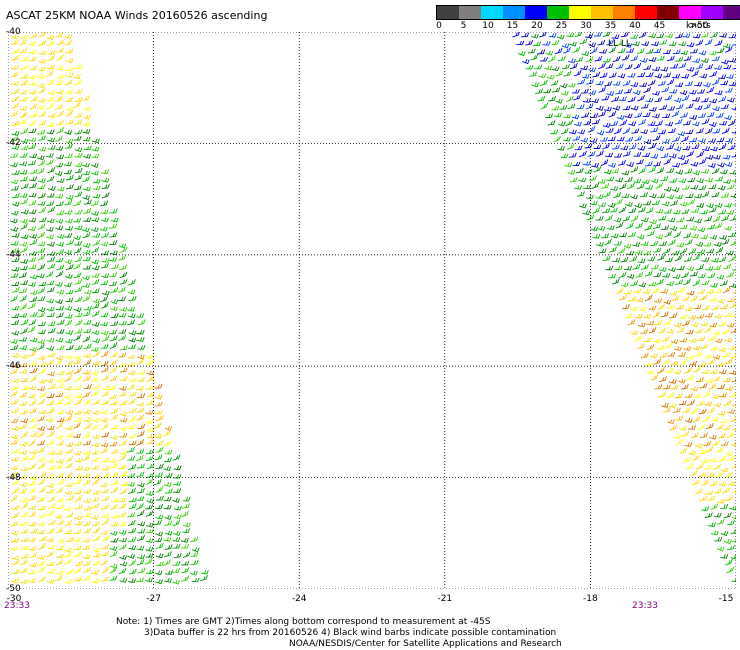 The width and height of the screenshot is (740, 650). What do you see at coordinates (512, 26) in the screenshot?
I see `colorbar-tick-label: 15` at bounding box center [512, 26].